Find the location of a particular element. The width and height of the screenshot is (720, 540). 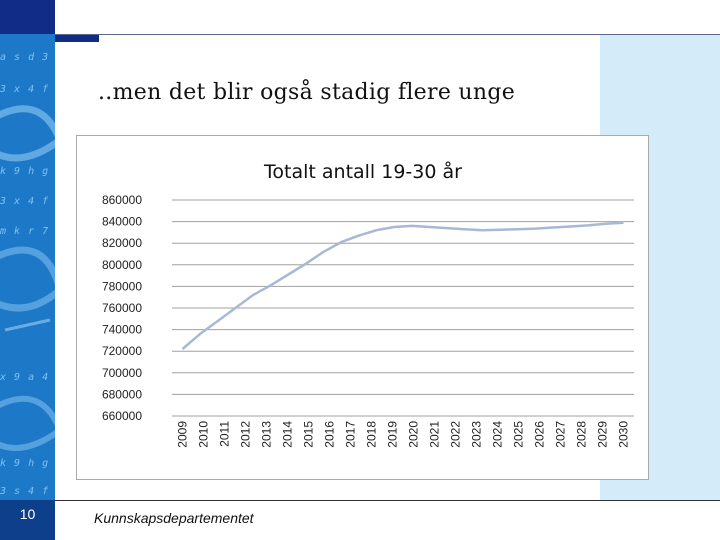

decorative-pattern: x 9 a 4 m is located at coordinates (27, 377).